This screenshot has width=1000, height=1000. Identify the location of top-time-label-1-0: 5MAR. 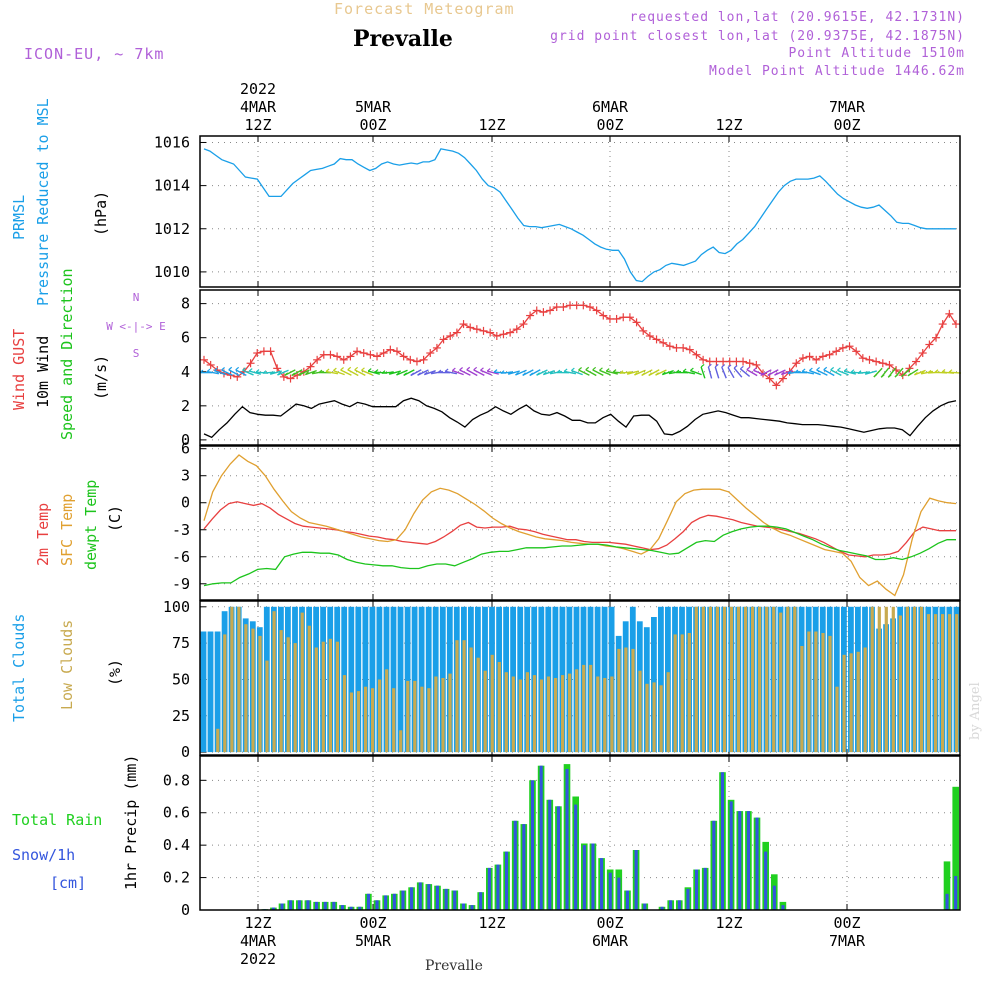
(373, 107).